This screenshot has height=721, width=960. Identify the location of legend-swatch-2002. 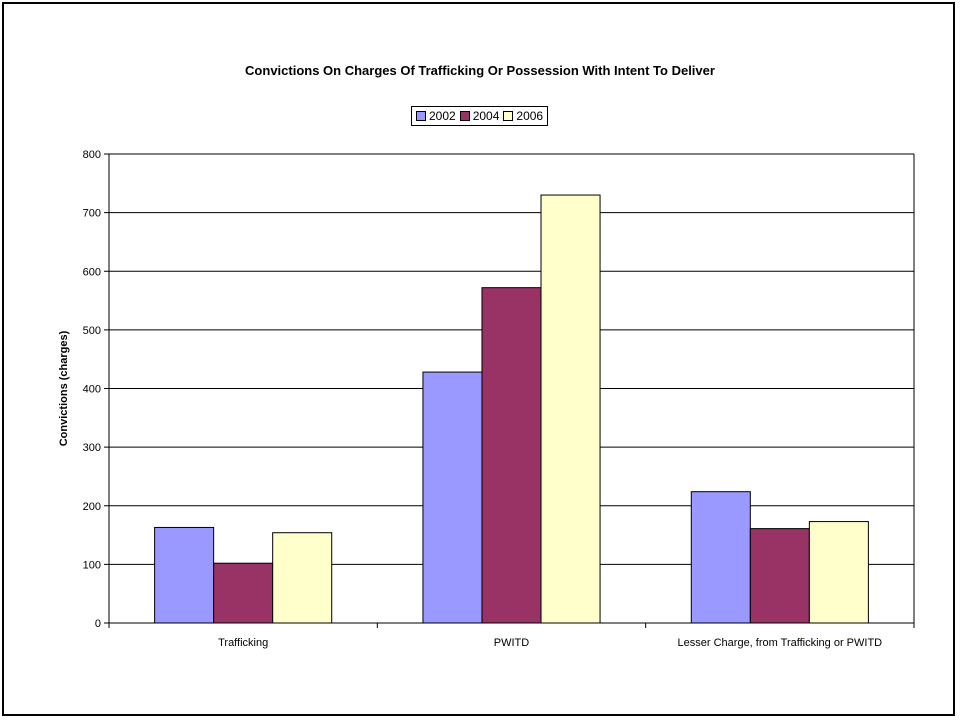
(421, 116).